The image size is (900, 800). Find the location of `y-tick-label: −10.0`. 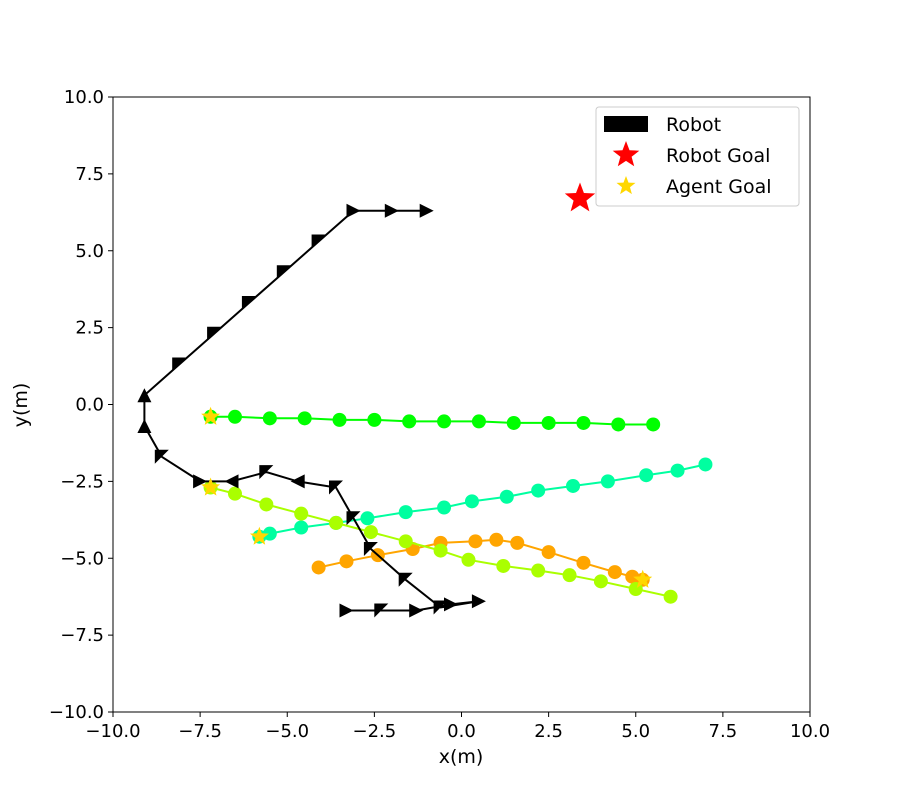

y-tick-label: −10.0 is located at coordinates (76, 712).